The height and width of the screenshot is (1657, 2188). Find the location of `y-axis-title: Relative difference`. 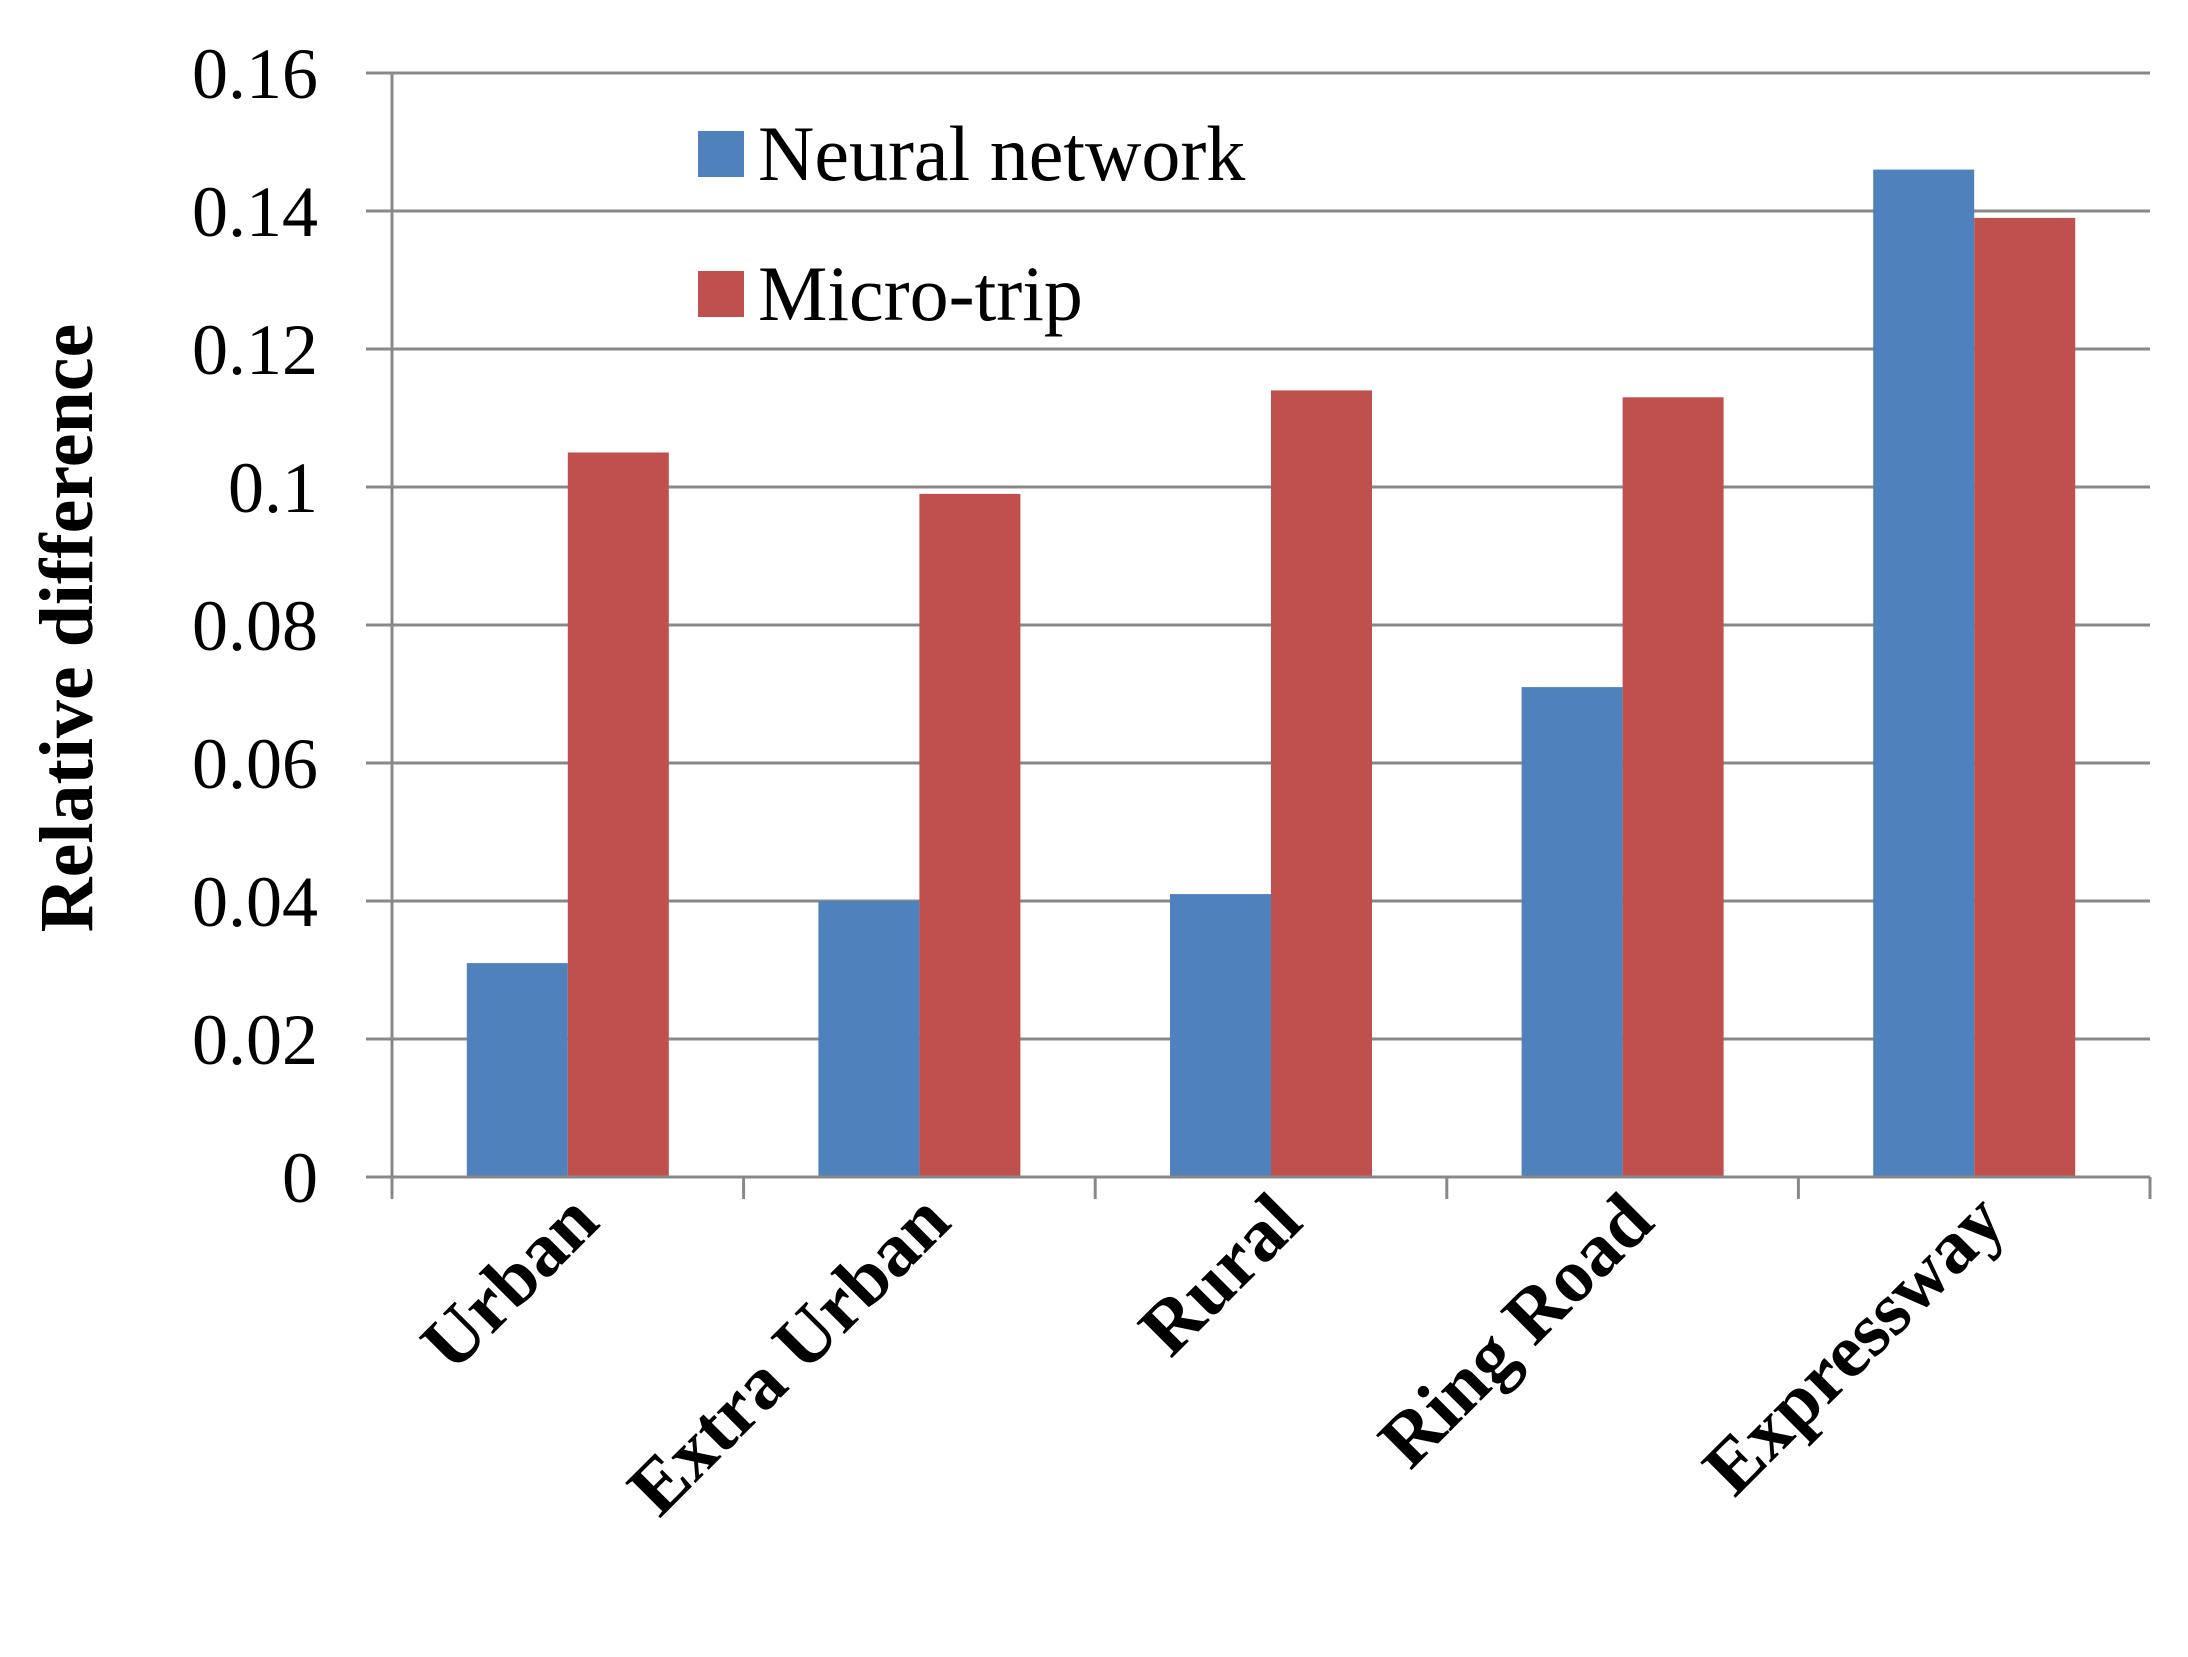

y-axis-title: Relative difference is located at coordinates (67, 628).